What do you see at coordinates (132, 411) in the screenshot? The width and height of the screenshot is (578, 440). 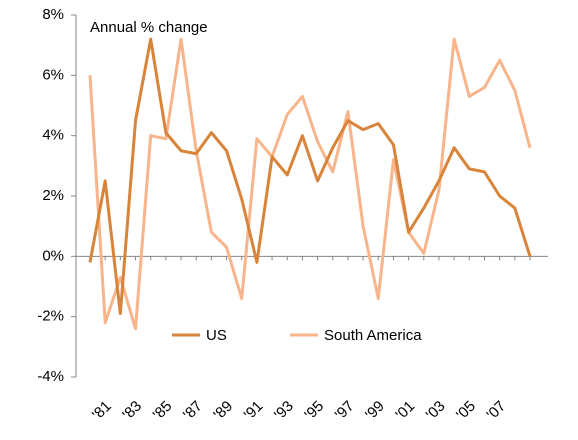 I see `x-tick-label: '83` at bounding box center [132, 411].